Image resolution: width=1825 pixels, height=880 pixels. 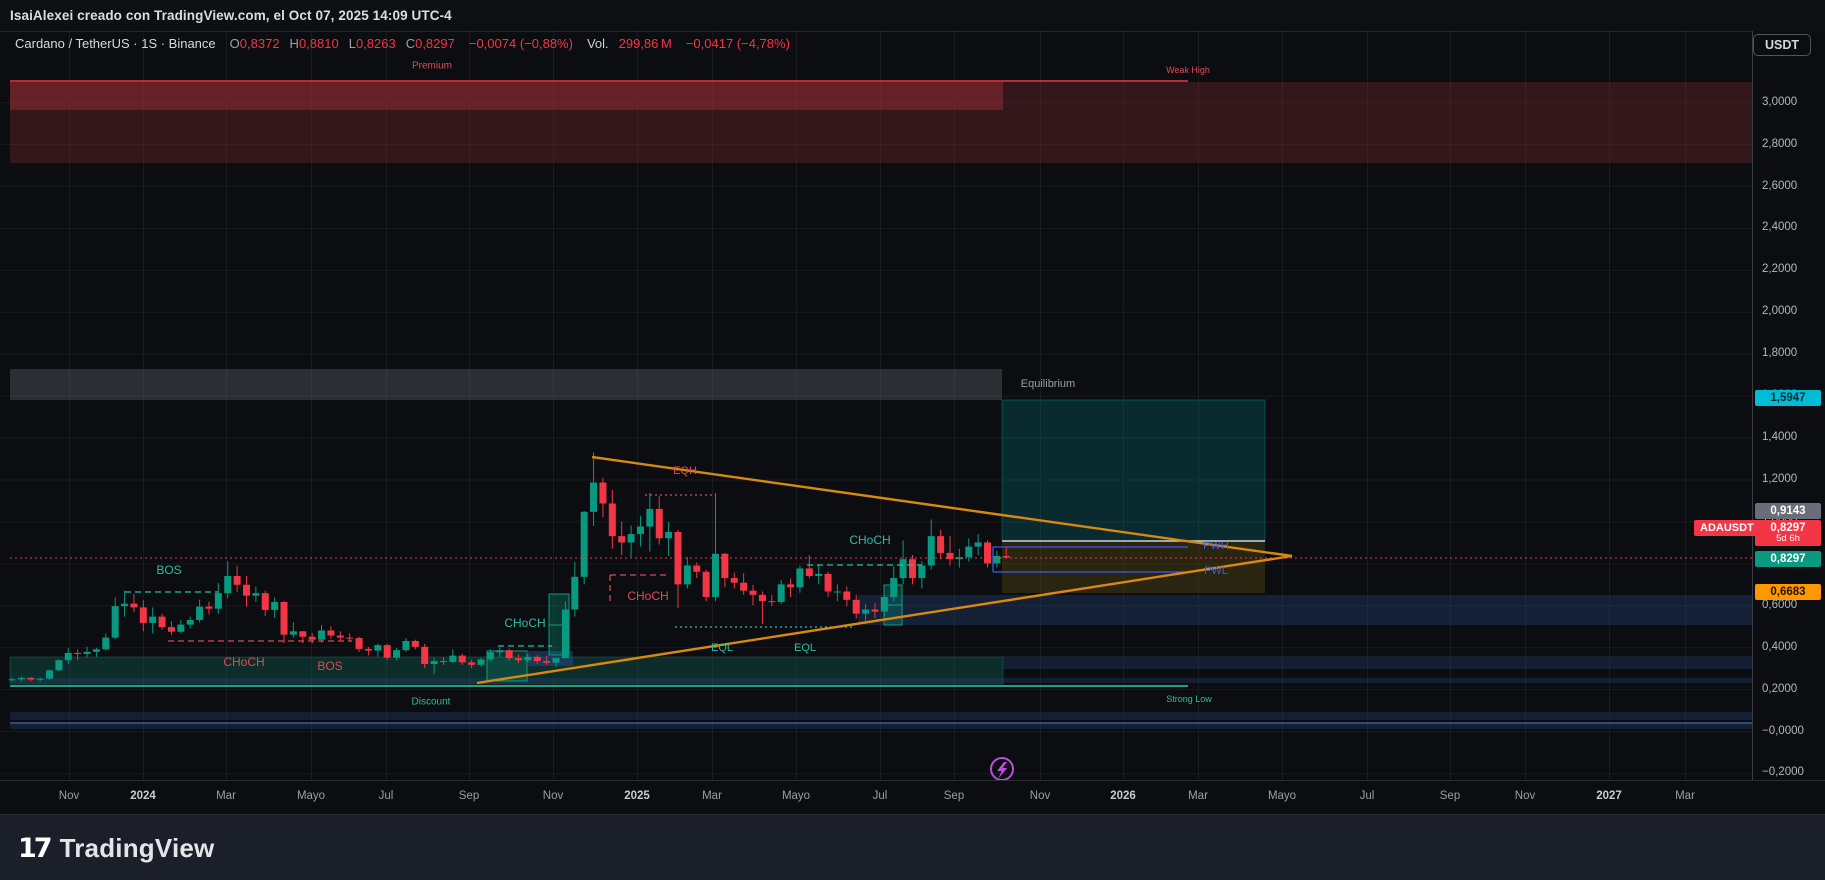 I want to click on price-badge: 0,6683, so click(x=1788, y=591).